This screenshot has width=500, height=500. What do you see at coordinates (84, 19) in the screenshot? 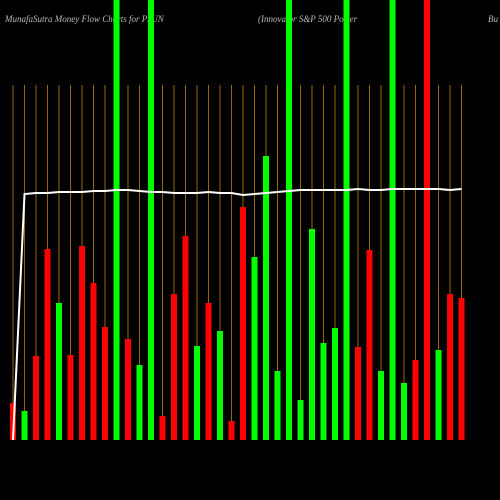
I see `chart-title: MunafaSutra Money Flow Charts for PJUN` at bounding box center [84, 19].